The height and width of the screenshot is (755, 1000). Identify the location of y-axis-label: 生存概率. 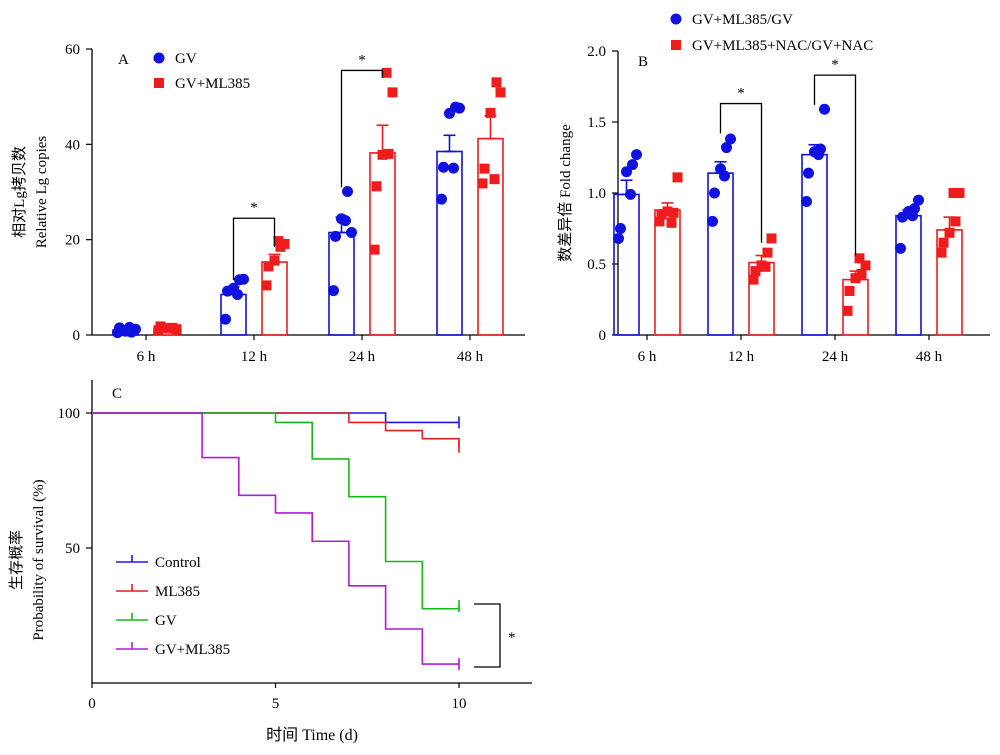
(16, 560).